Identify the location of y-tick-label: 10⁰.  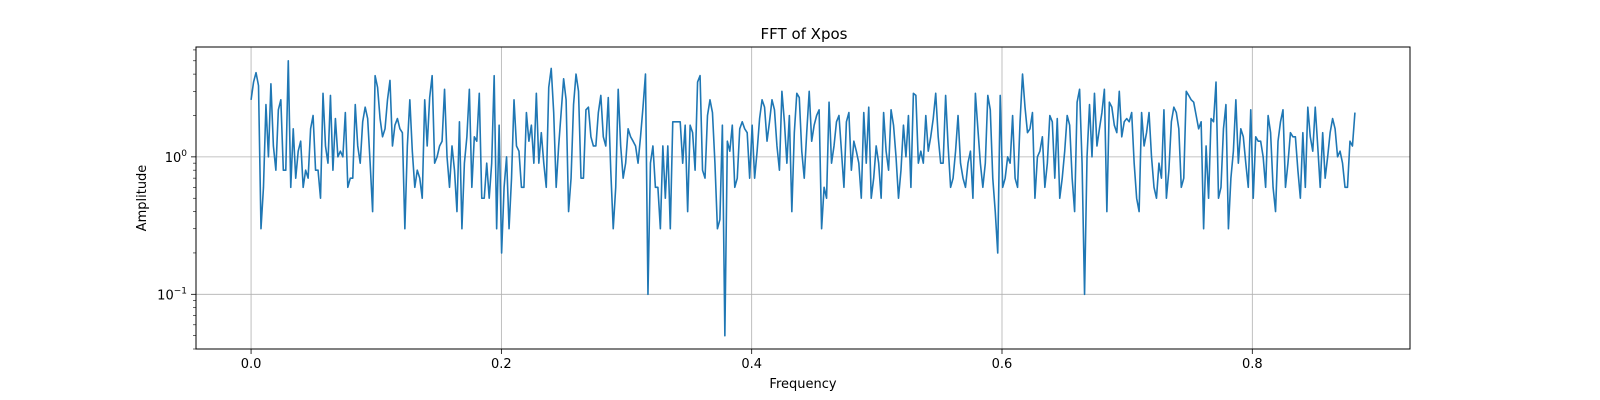
(176, 157).